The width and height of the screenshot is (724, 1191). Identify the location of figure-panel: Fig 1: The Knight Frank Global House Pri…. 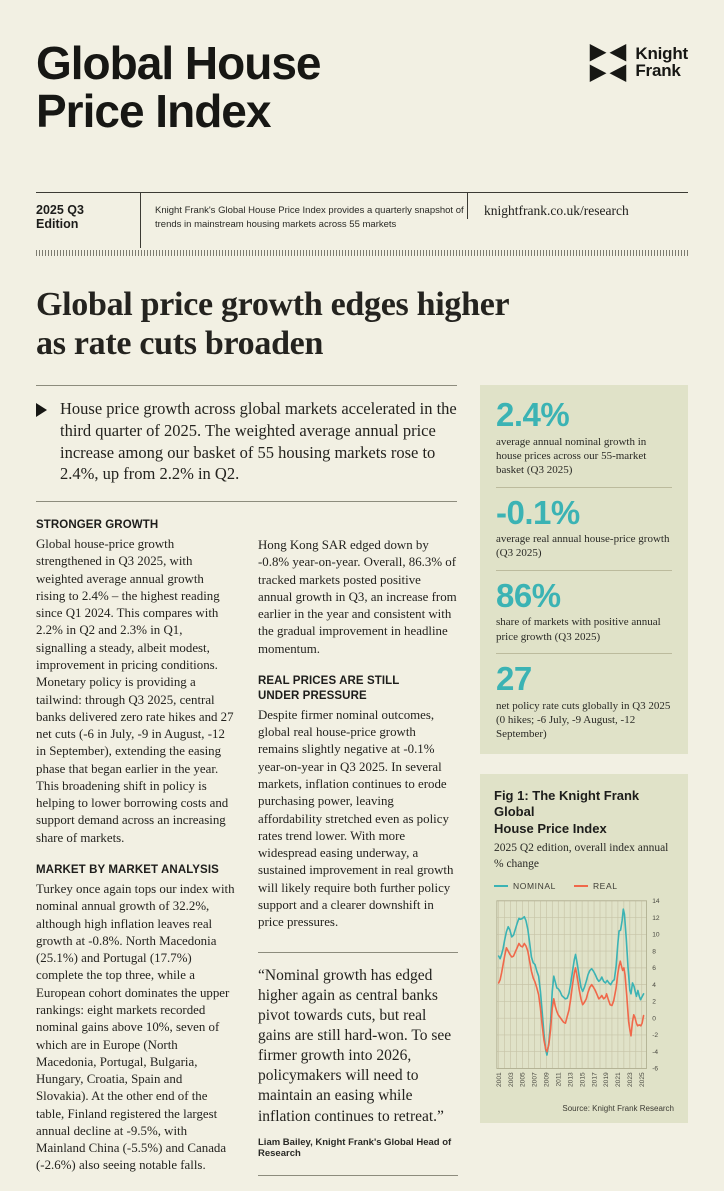
(584, 948).